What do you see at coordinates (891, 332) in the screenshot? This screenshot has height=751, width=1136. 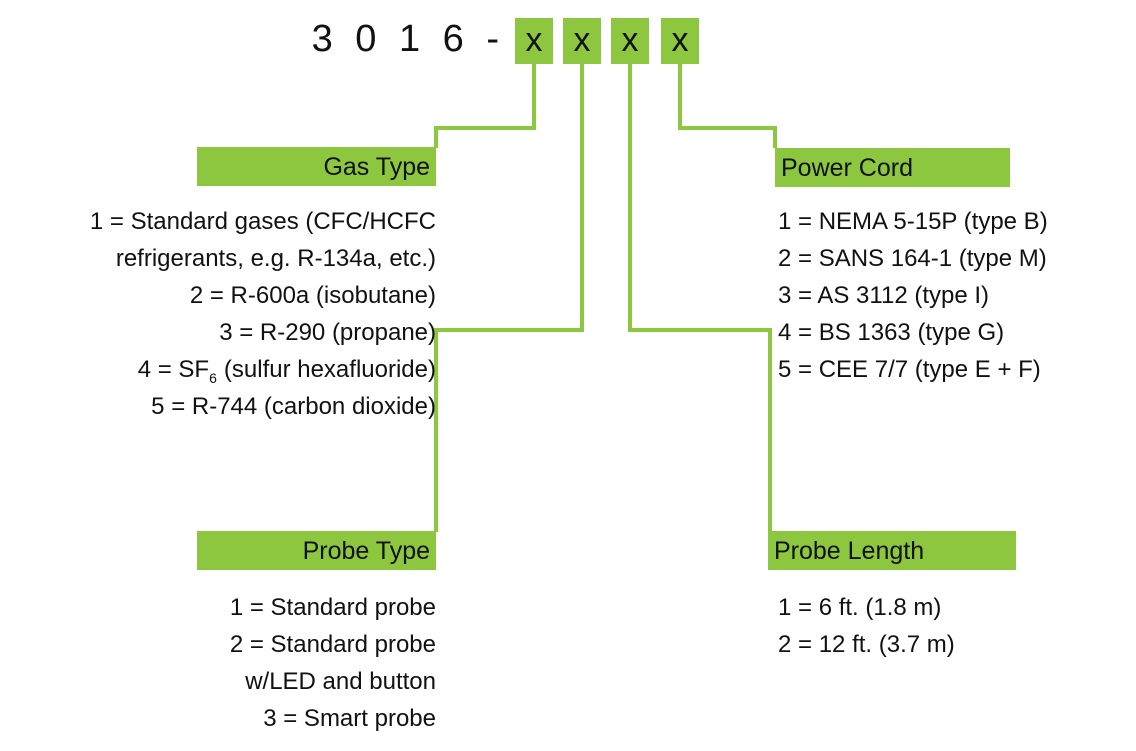 I see `option-line: 4 = BS 1363 (type G)` at bounding box center [891, 332].